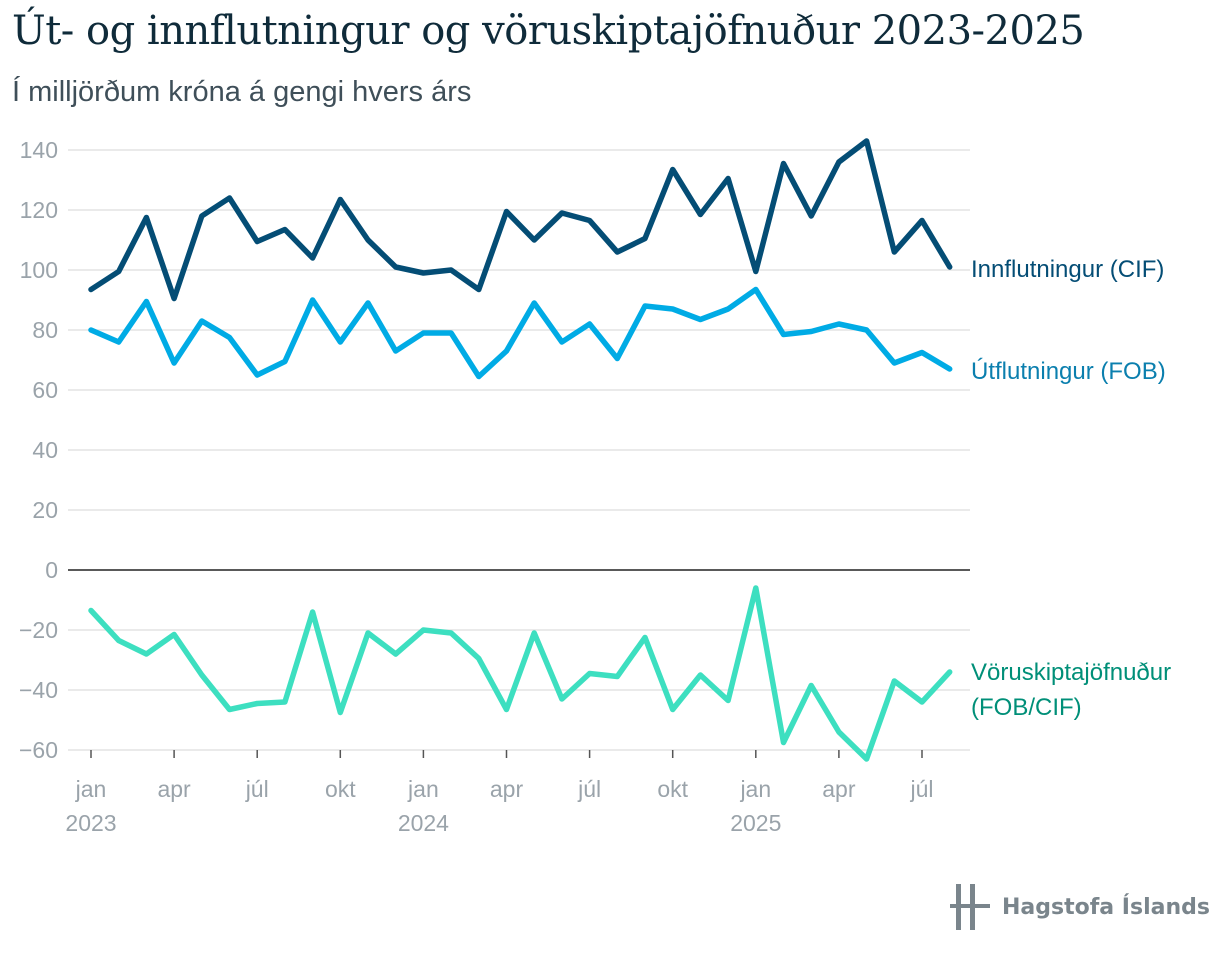 The height and width of the screenshot is (956, 1220). I want to click on y-axis-ticks: 140 120 100 80 60 40 20 0 −20 −40 −60, so click(38, 450).